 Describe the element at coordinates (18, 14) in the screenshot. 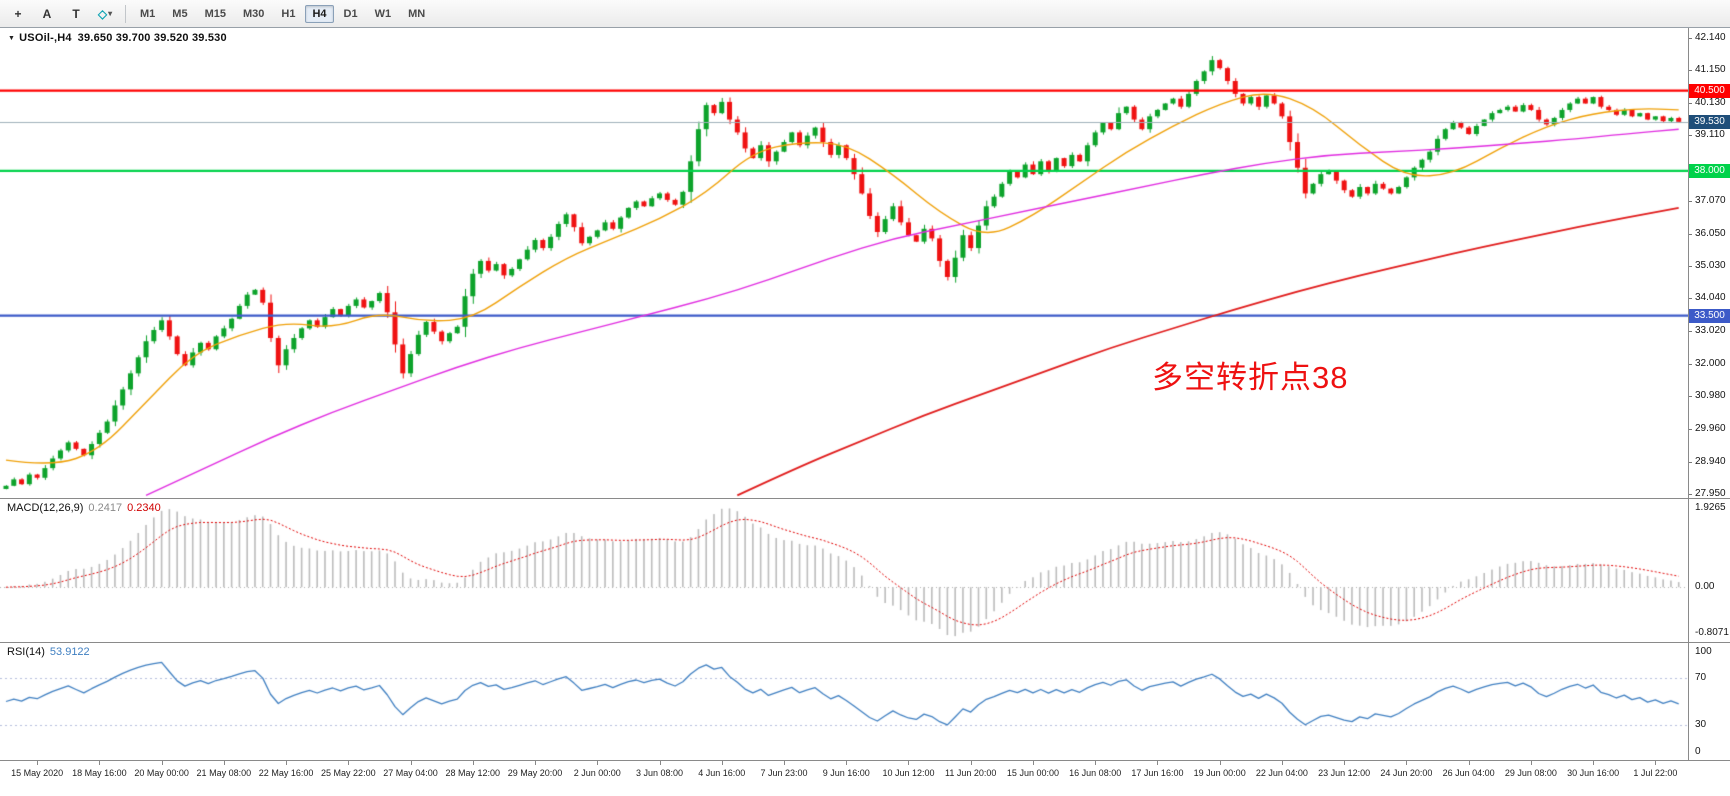

I see `crosshair-tool-button: +` at that location.